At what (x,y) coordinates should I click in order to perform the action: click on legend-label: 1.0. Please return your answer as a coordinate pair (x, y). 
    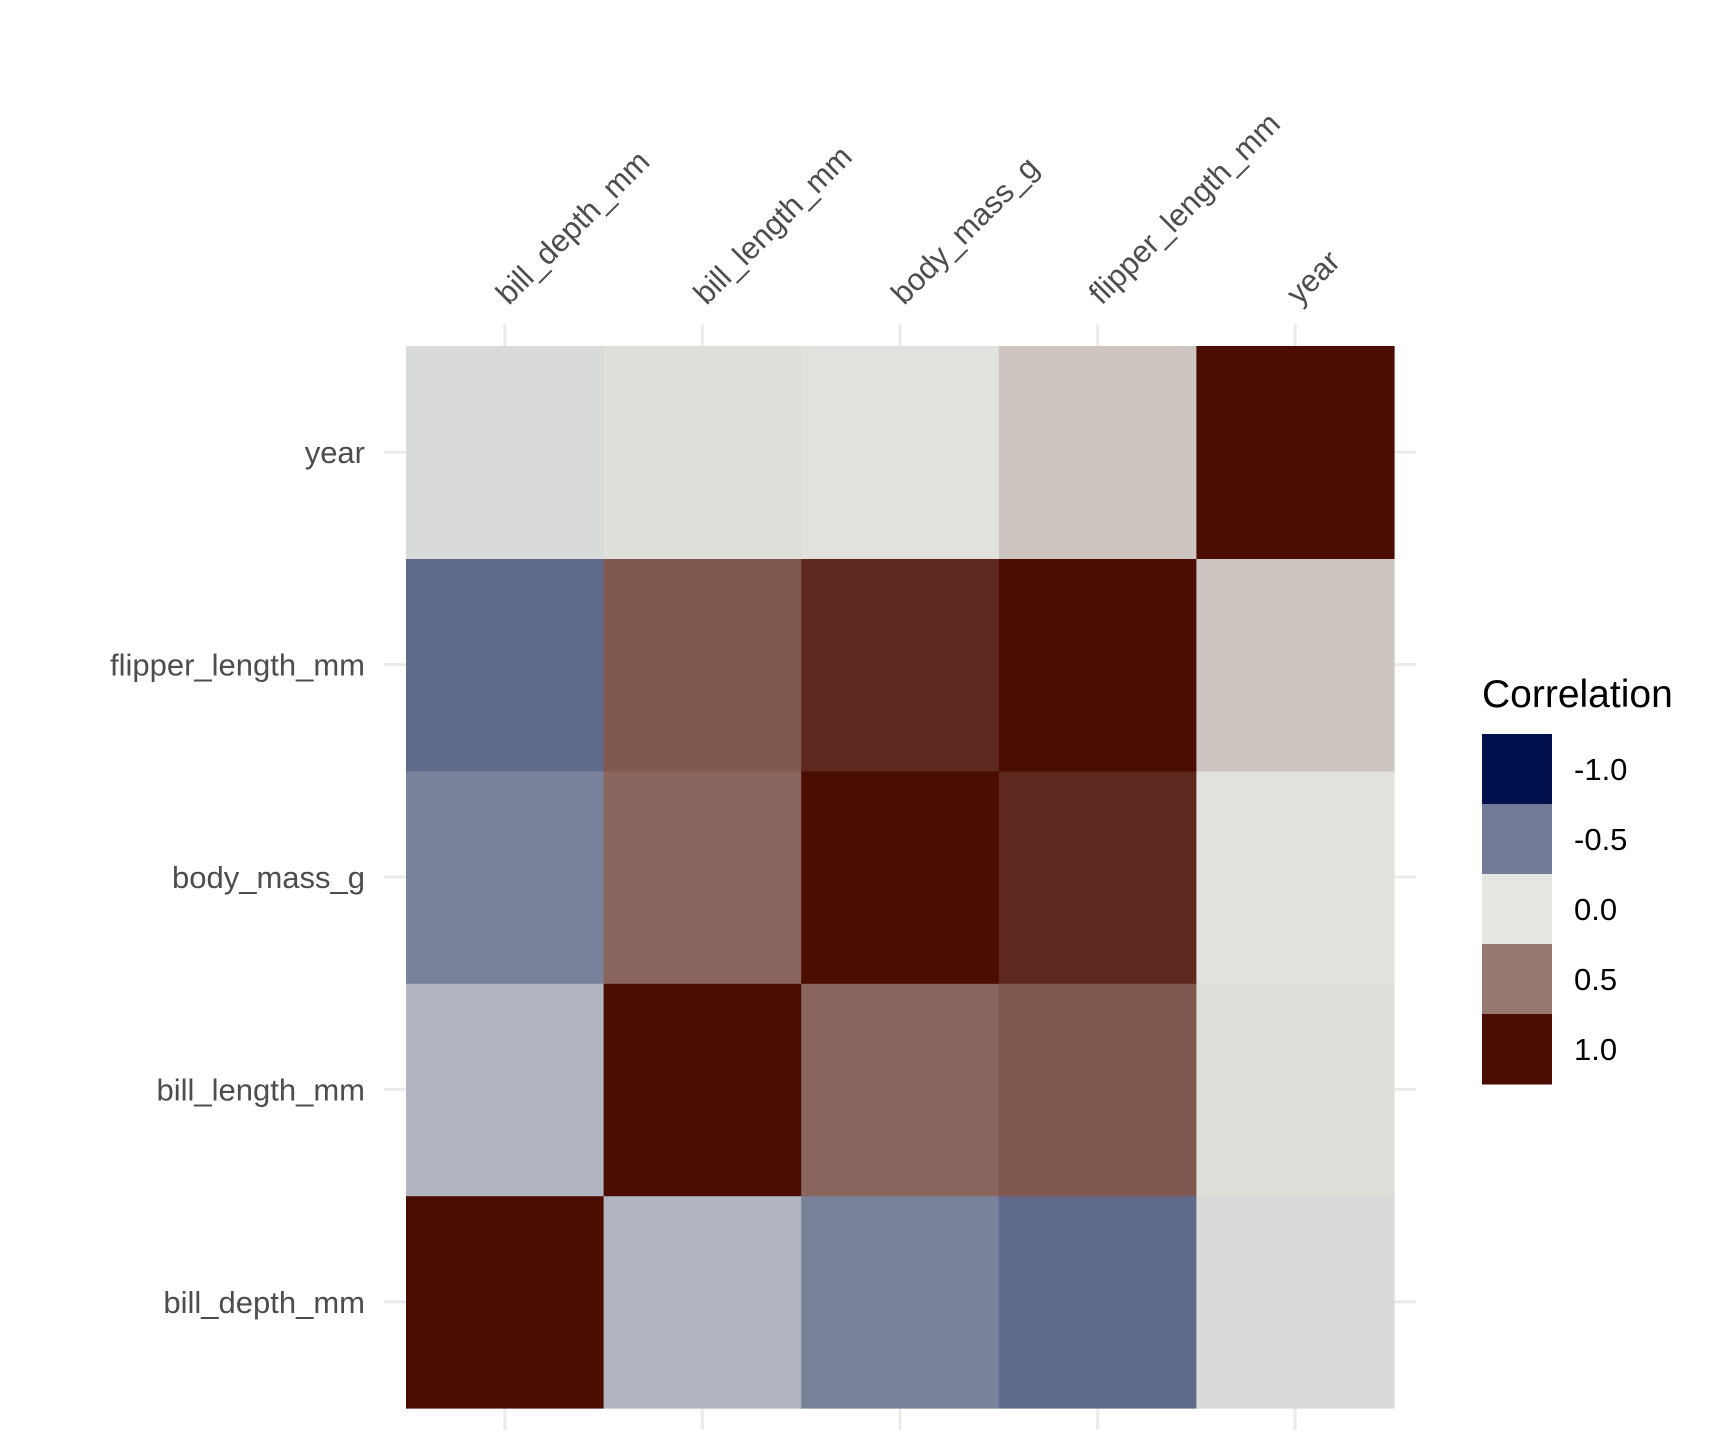
    Looking at the image, I should click on (1595, 1049).